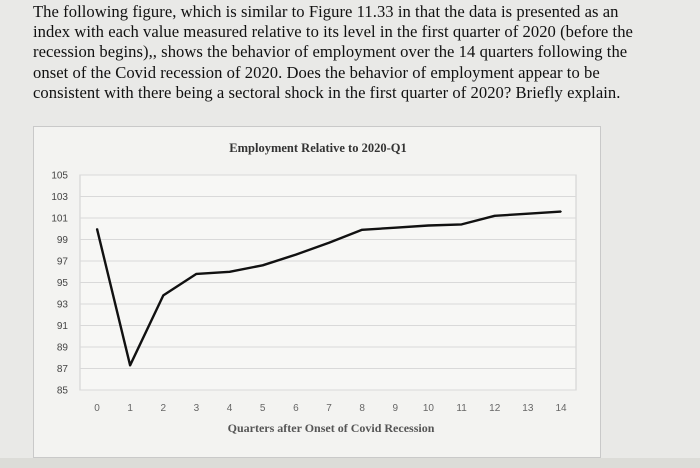  I want to click on y-tick-label: 95, so click(63, 283).